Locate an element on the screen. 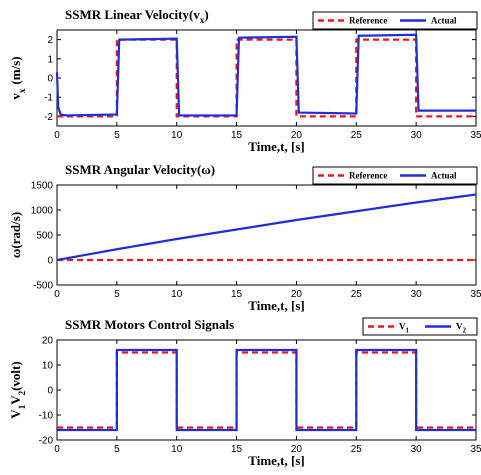  y-tick-label: 20 is located at coordinates (48, 341).